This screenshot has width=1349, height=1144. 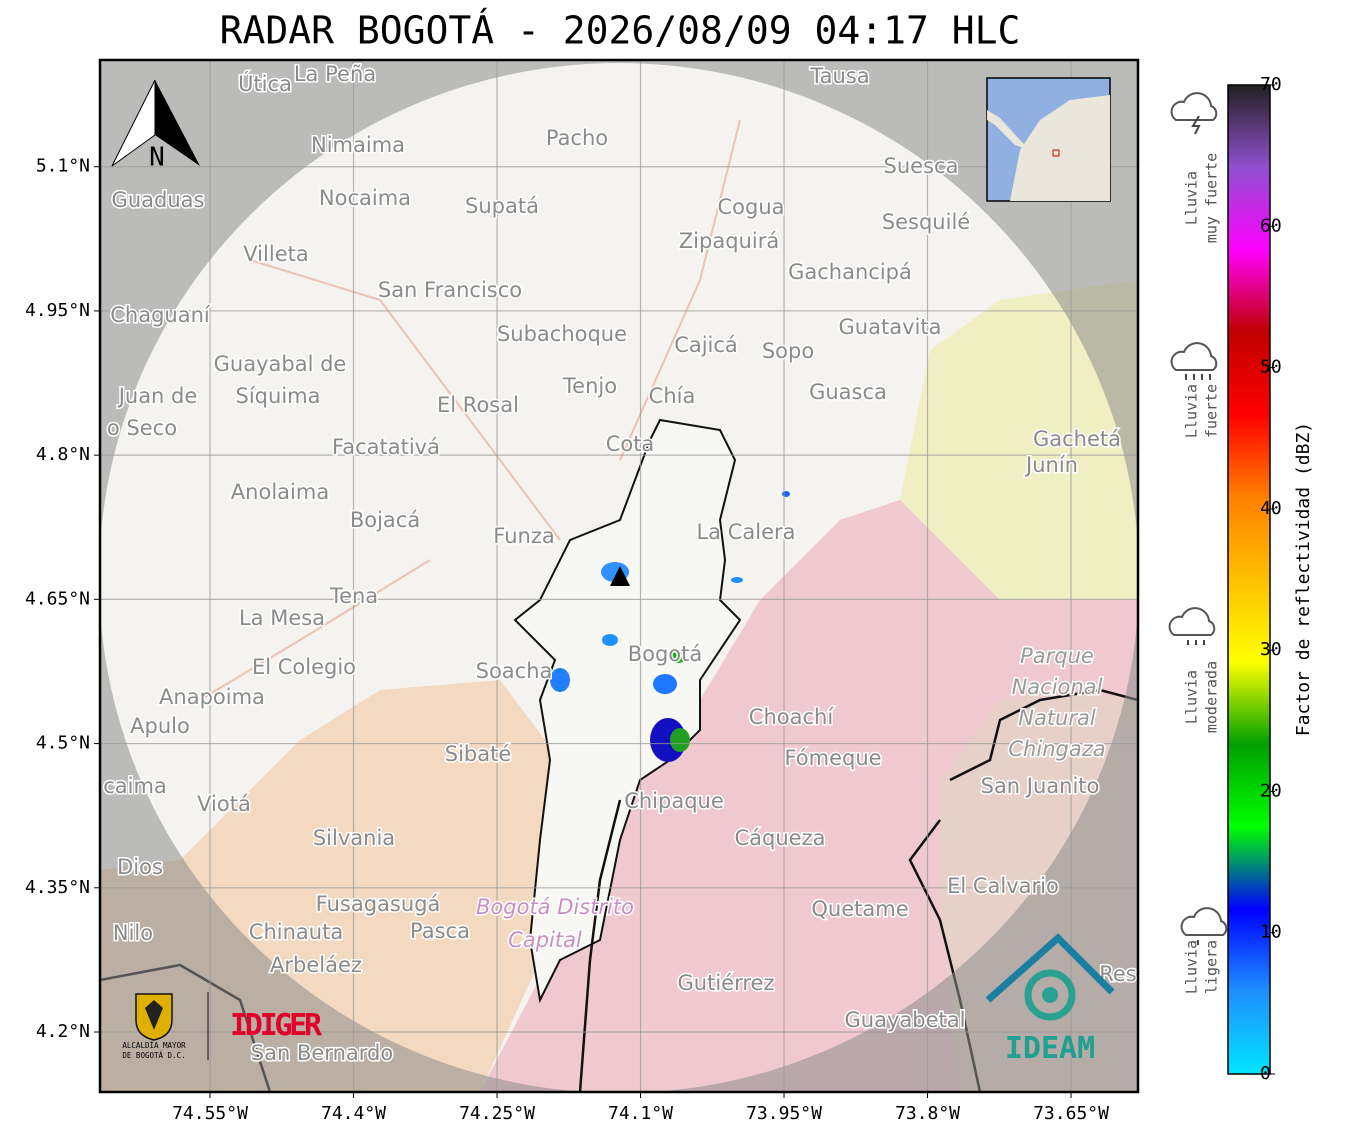 What do you see at coordinates (674, 801) in the screenshot?
I see `place-label: Chipaque` at bounding box center [674, 801].